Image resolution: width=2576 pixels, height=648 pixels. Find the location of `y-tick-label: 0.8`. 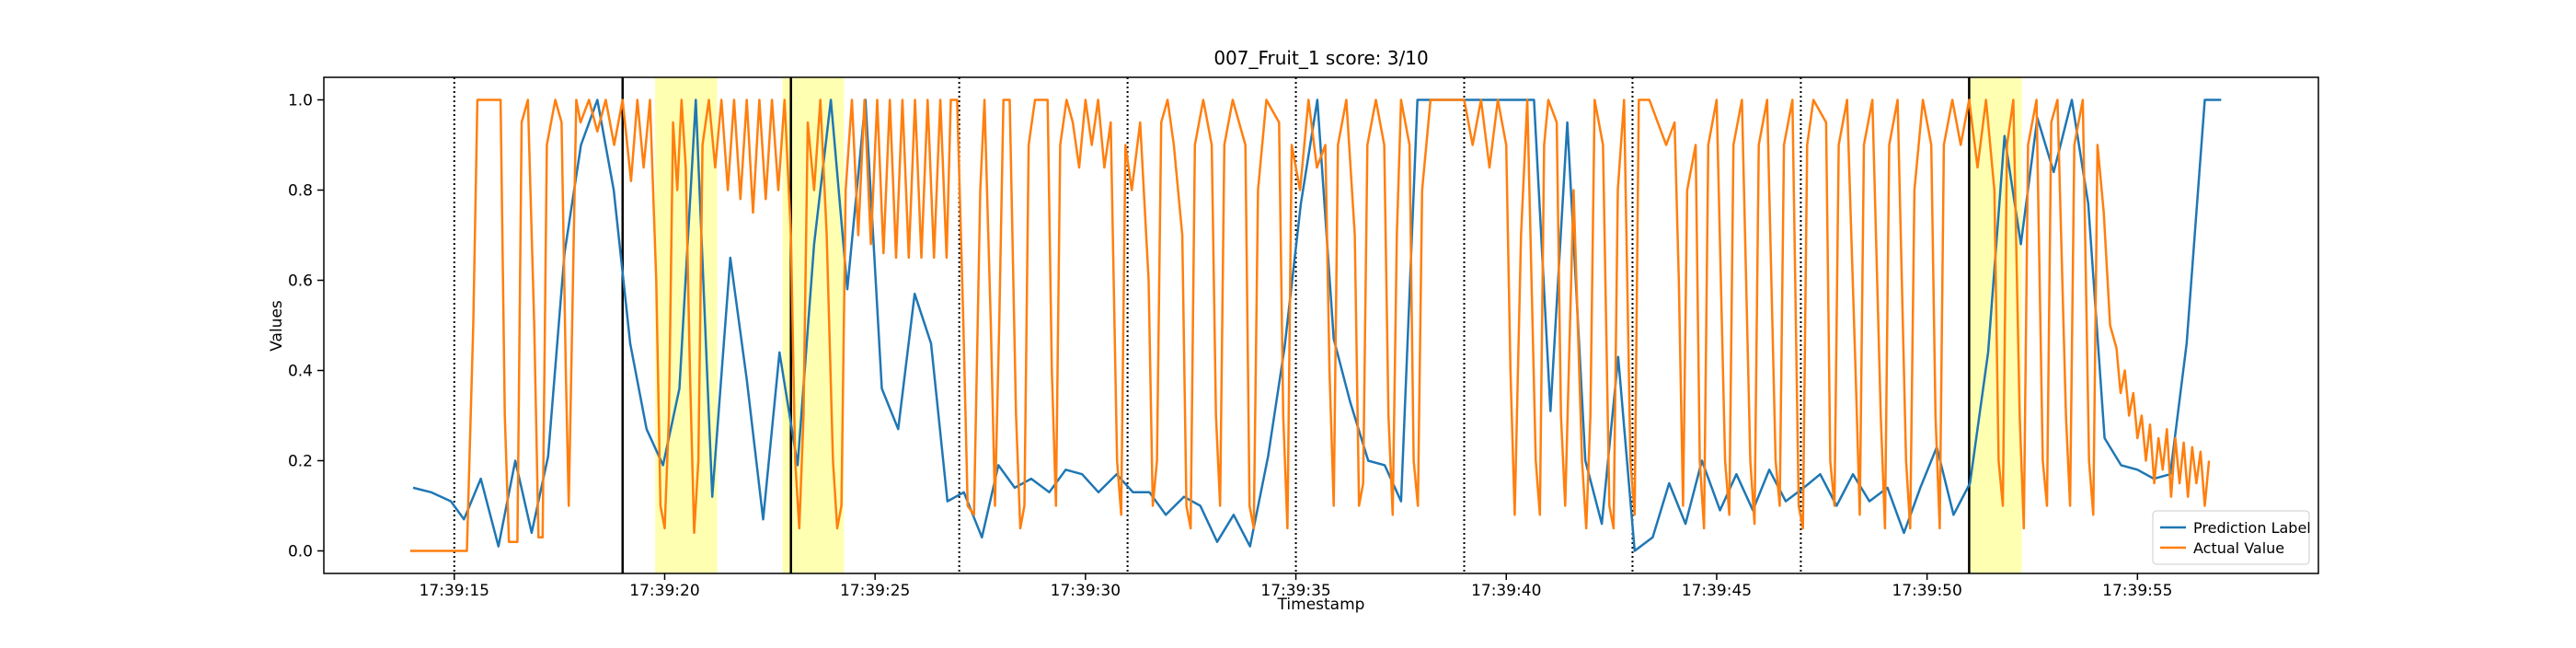

y-tick-label: 0.8 is located at coordinates (300, 191).